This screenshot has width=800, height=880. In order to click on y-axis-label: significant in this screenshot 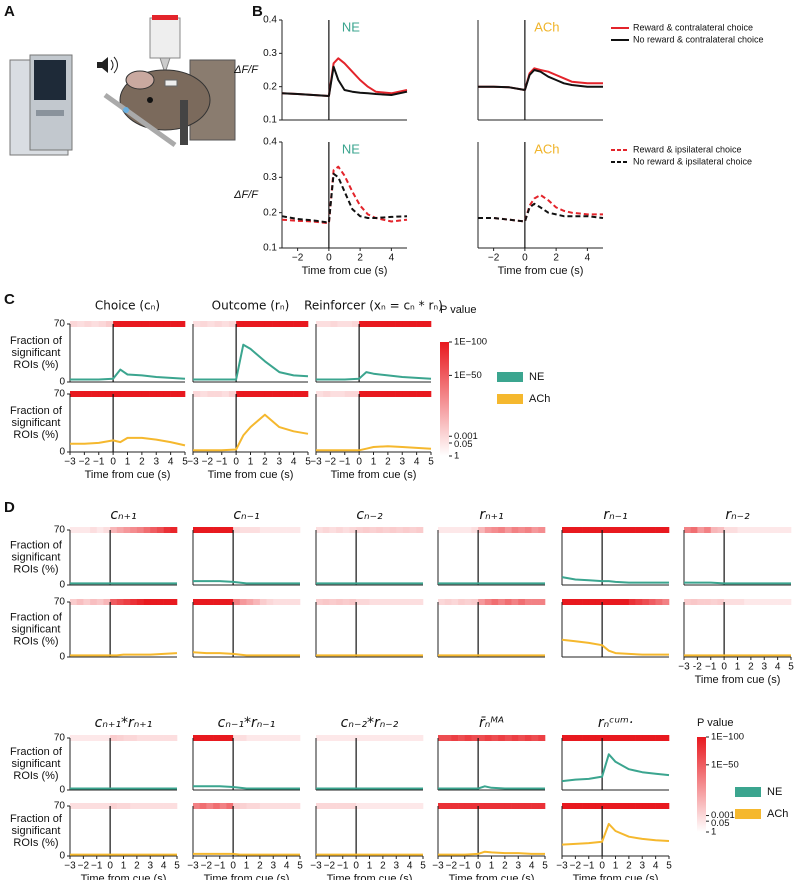, I will do `click(36, 629)`.